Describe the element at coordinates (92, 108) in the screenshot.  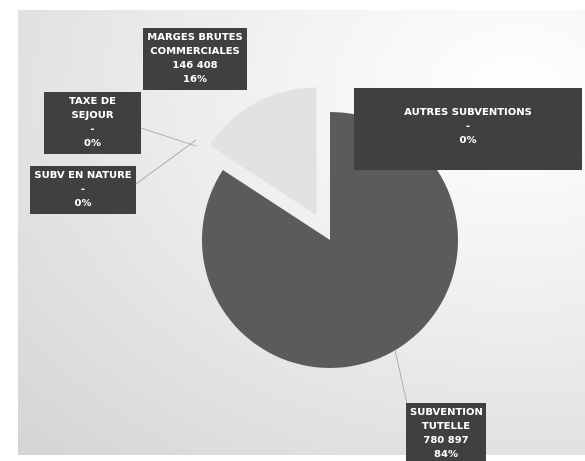
I see `label-category: TAXE DE SEJOUR` at that location.